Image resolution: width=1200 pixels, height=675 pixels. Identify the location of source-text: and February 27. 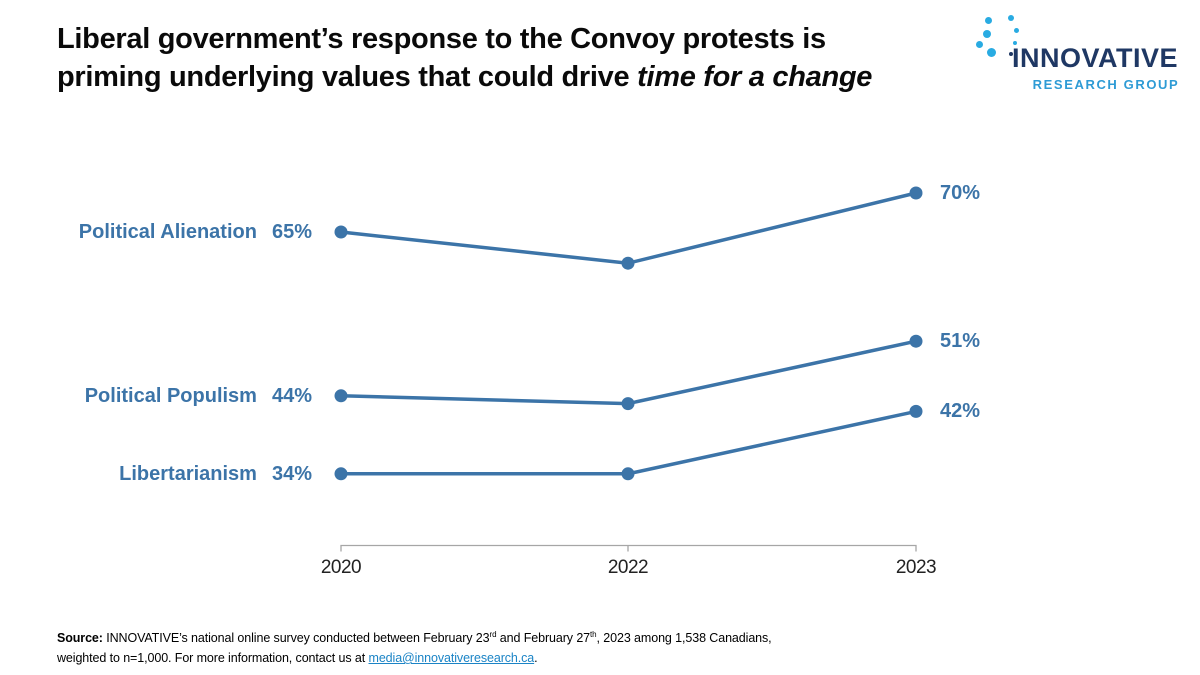
(543, 638).